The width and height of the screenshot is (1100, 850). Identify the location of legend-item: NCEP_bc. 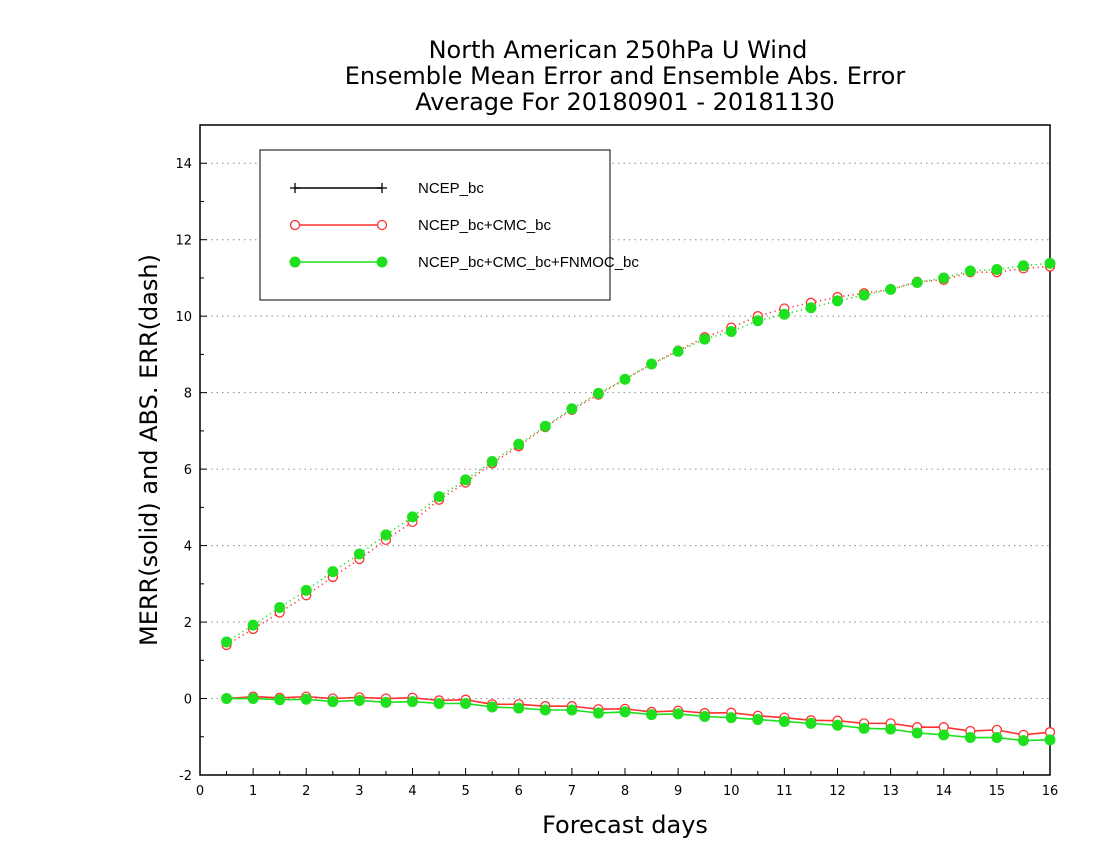
(387, 188).